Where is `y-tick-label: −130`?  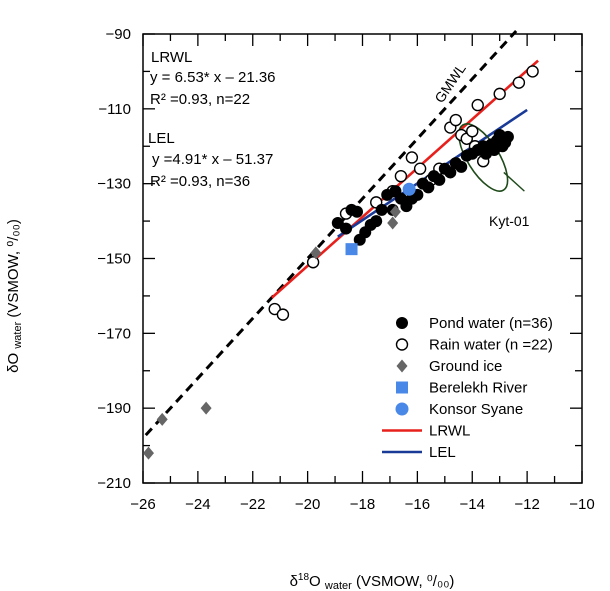 y-tick-label: −130 is located at coordinates (114, 184).